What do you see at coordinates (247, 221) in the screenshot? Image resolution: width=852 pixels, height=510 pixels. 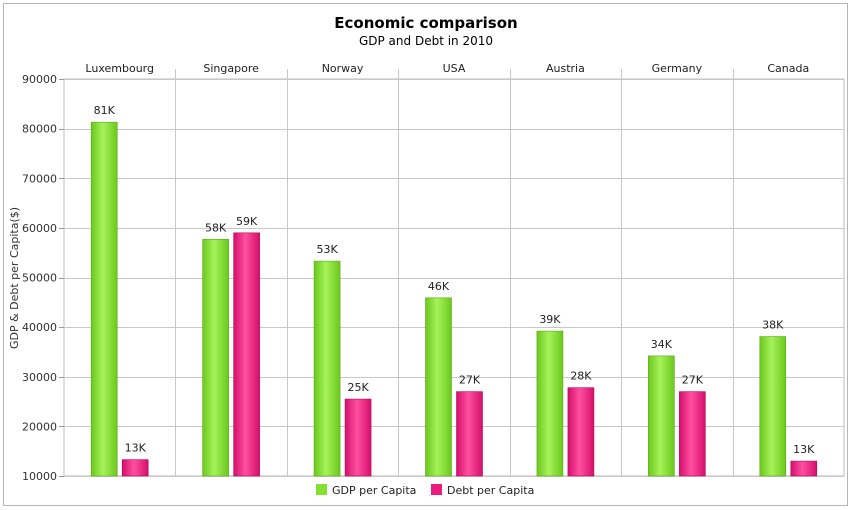 I see `data-label-singapore-debt: 59K` at bounding box center [247, 221].